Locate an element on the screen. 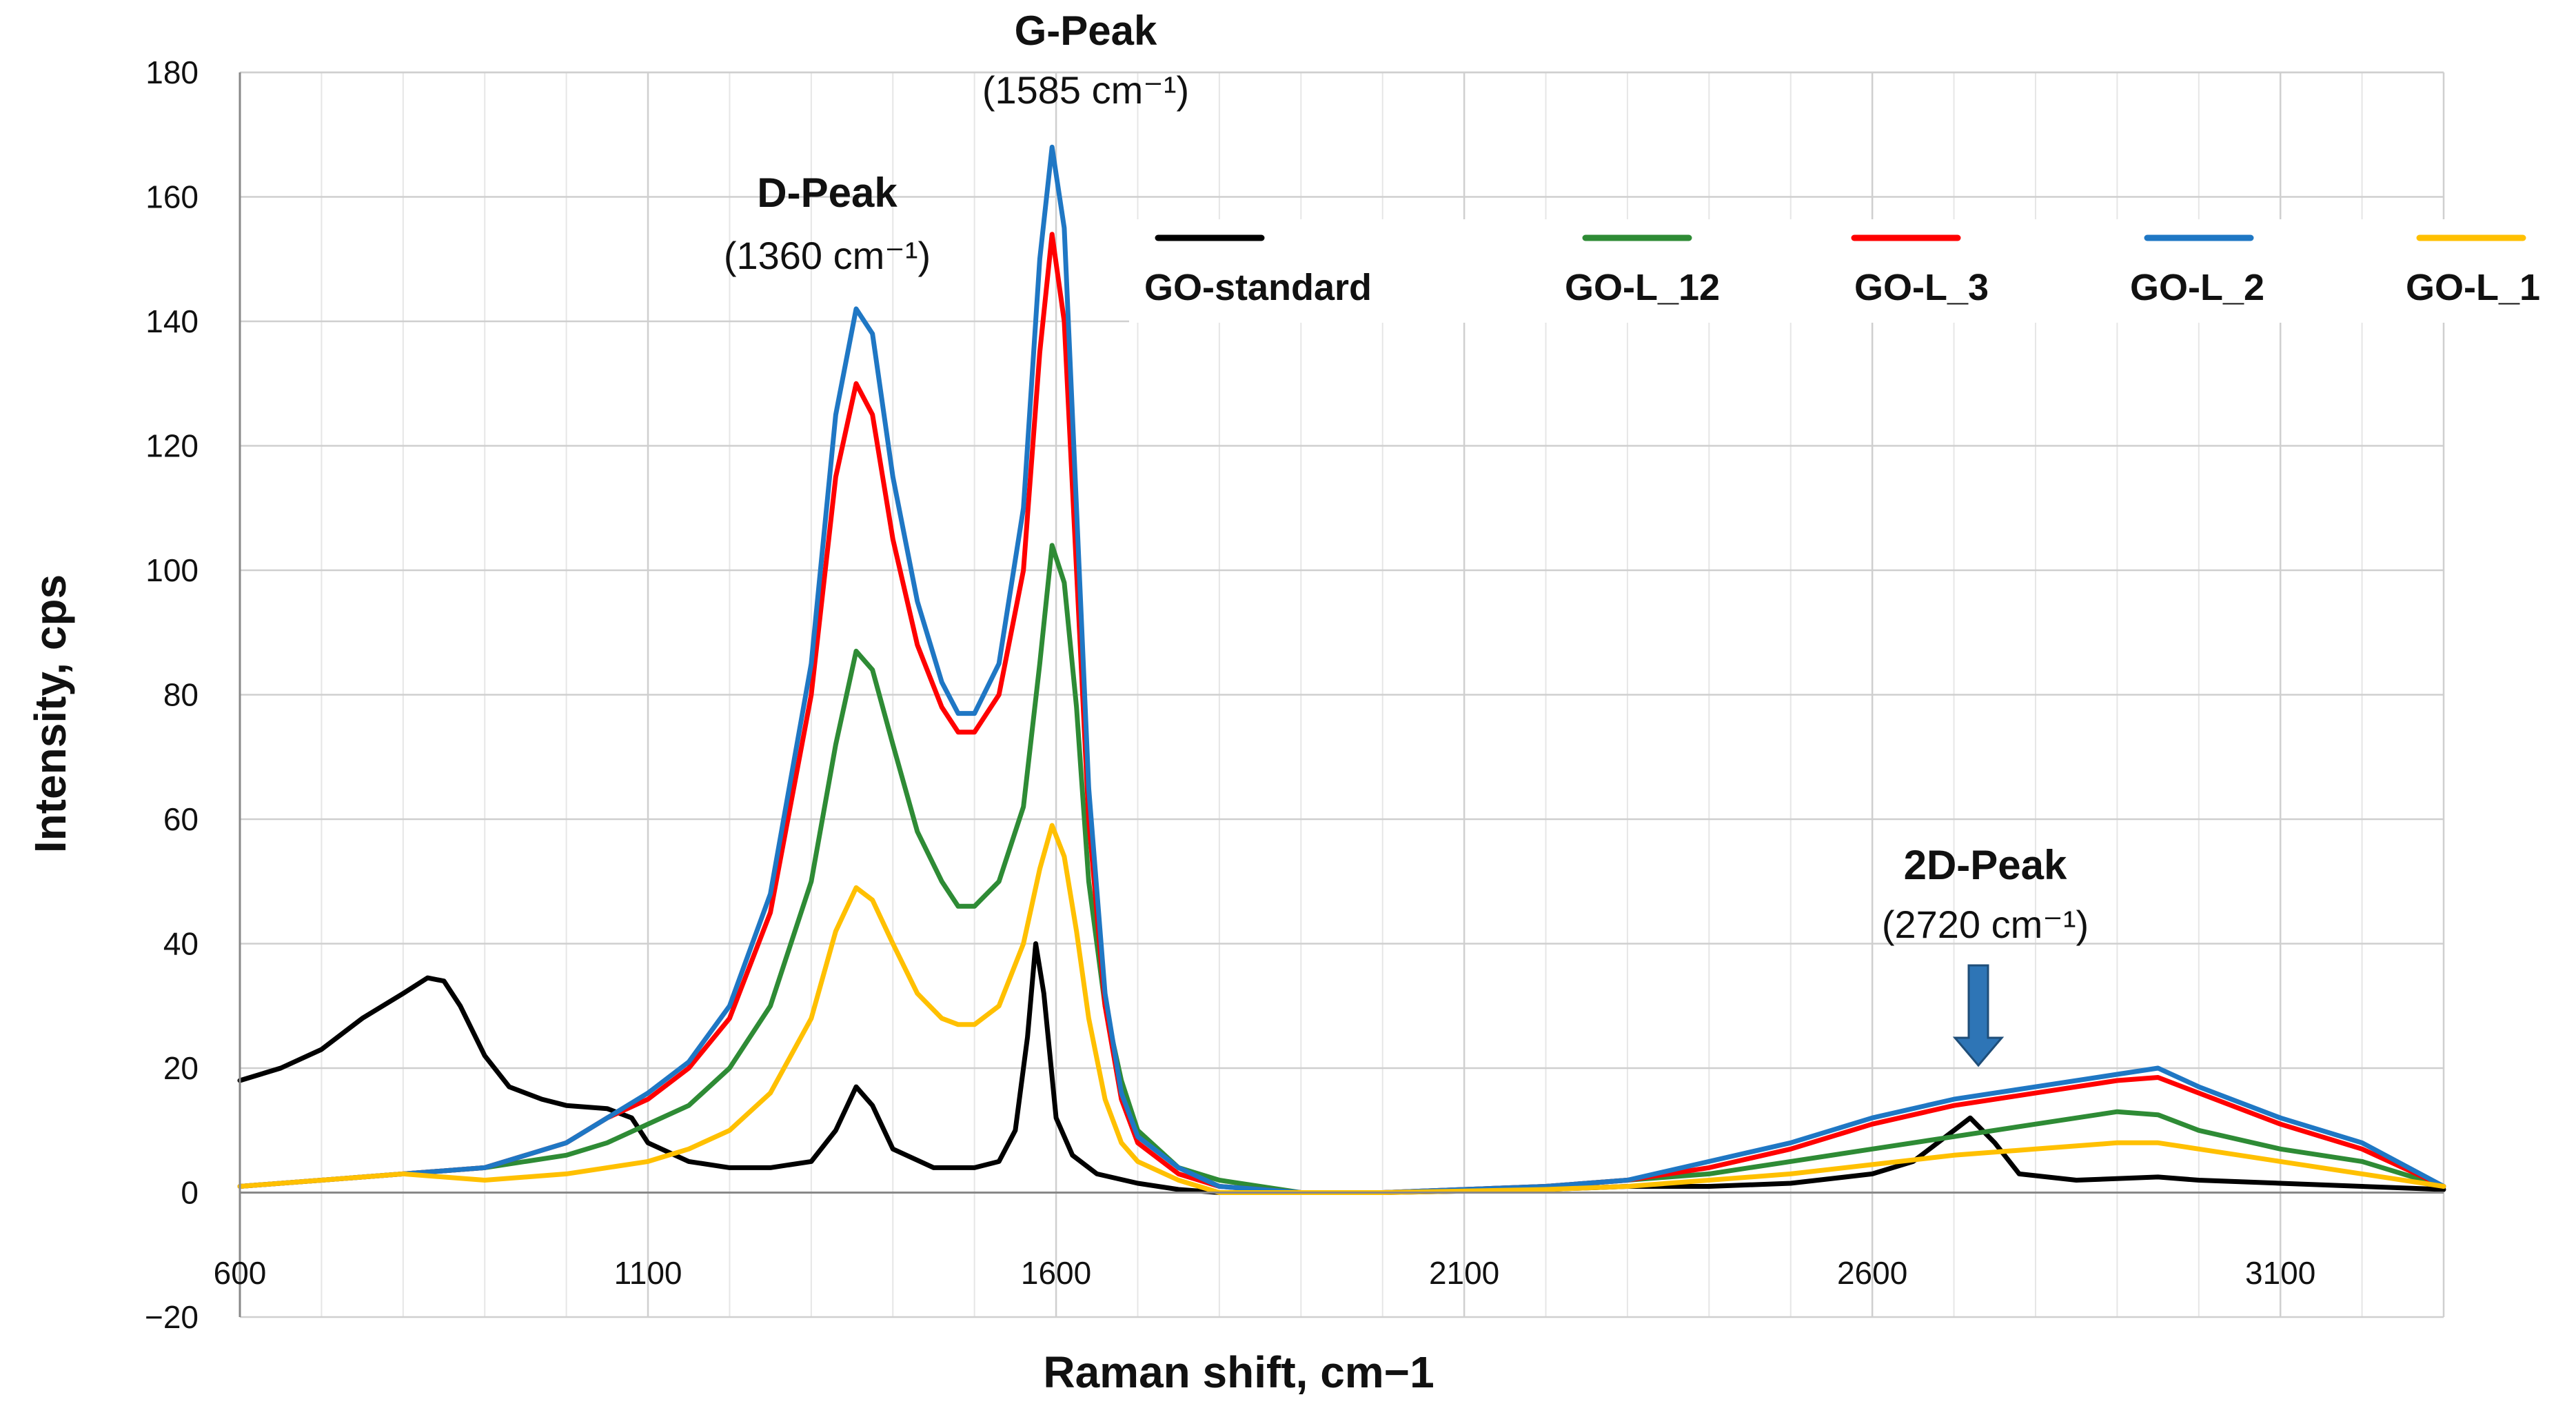 The image size is (2576, 1426). y-tick-label: 80 is located at coordinates (181, 695).